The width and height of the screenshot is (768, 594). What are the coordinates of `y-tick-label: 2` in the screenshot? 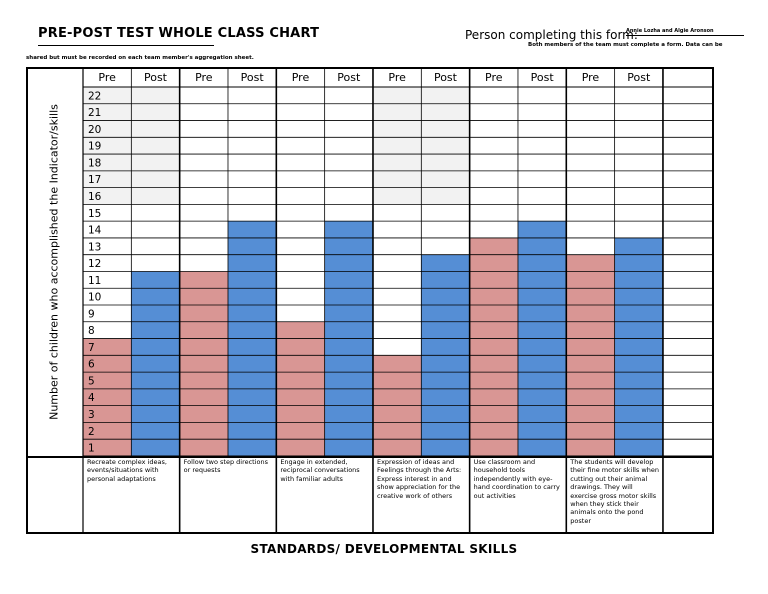 It's located at (91, 432).